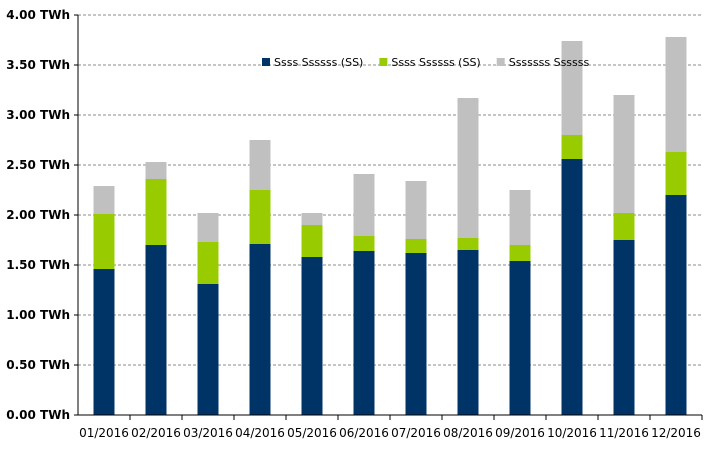 This screenshot has width=706, height=456. Describe the element at coordinates (312, 433) in the screenshot. I see `x-tick-label: 05/2016` at that location.